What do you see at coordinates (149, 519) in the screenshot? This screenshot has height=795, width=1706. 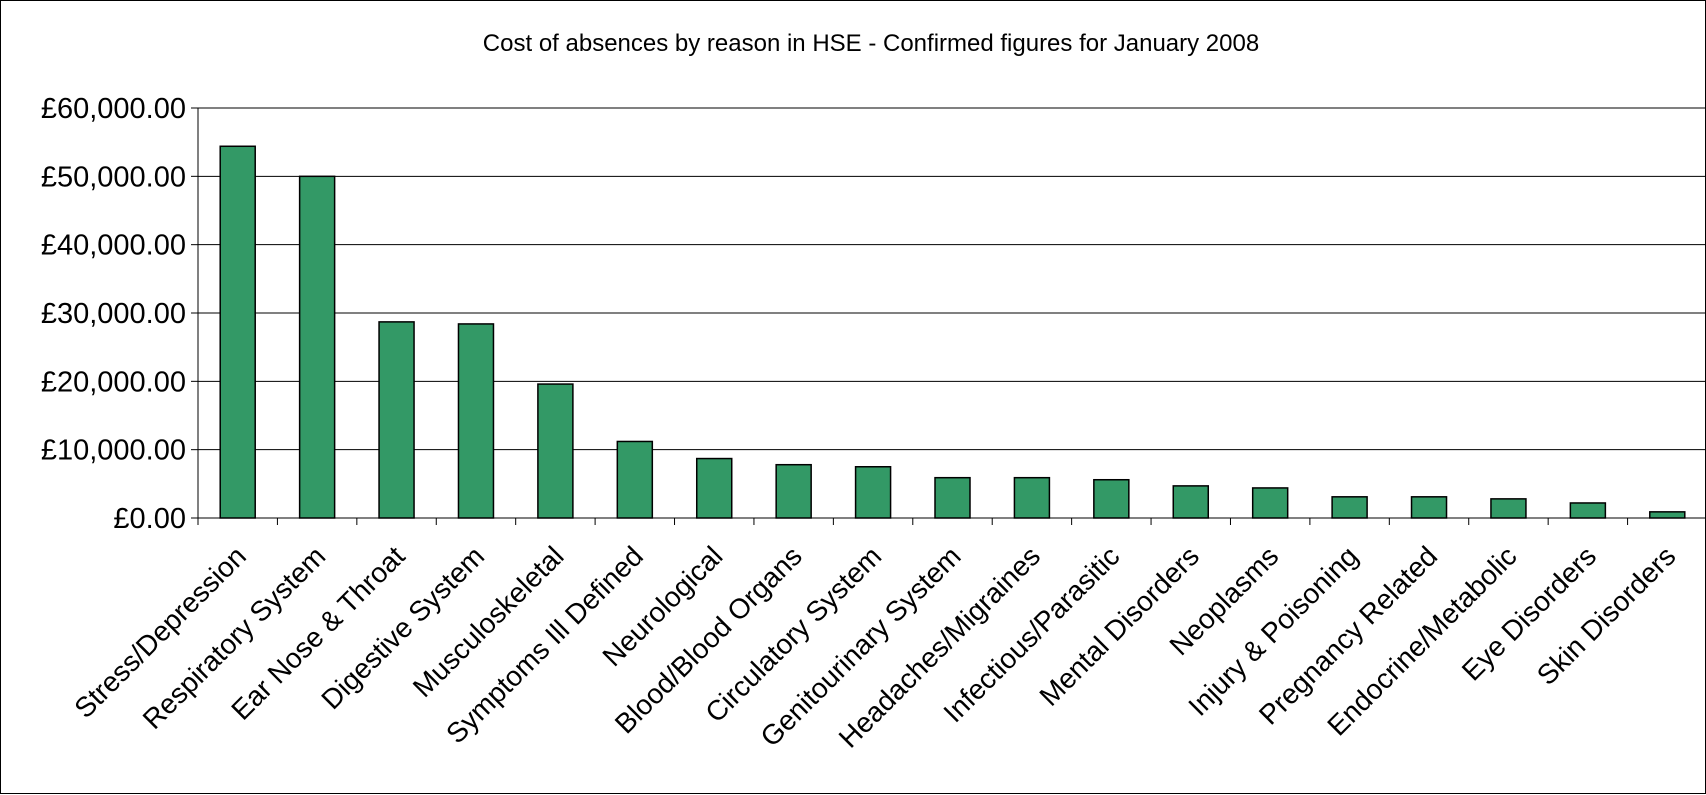 I see `y-tick-label: £0.00` at bounding box center [149, 519].